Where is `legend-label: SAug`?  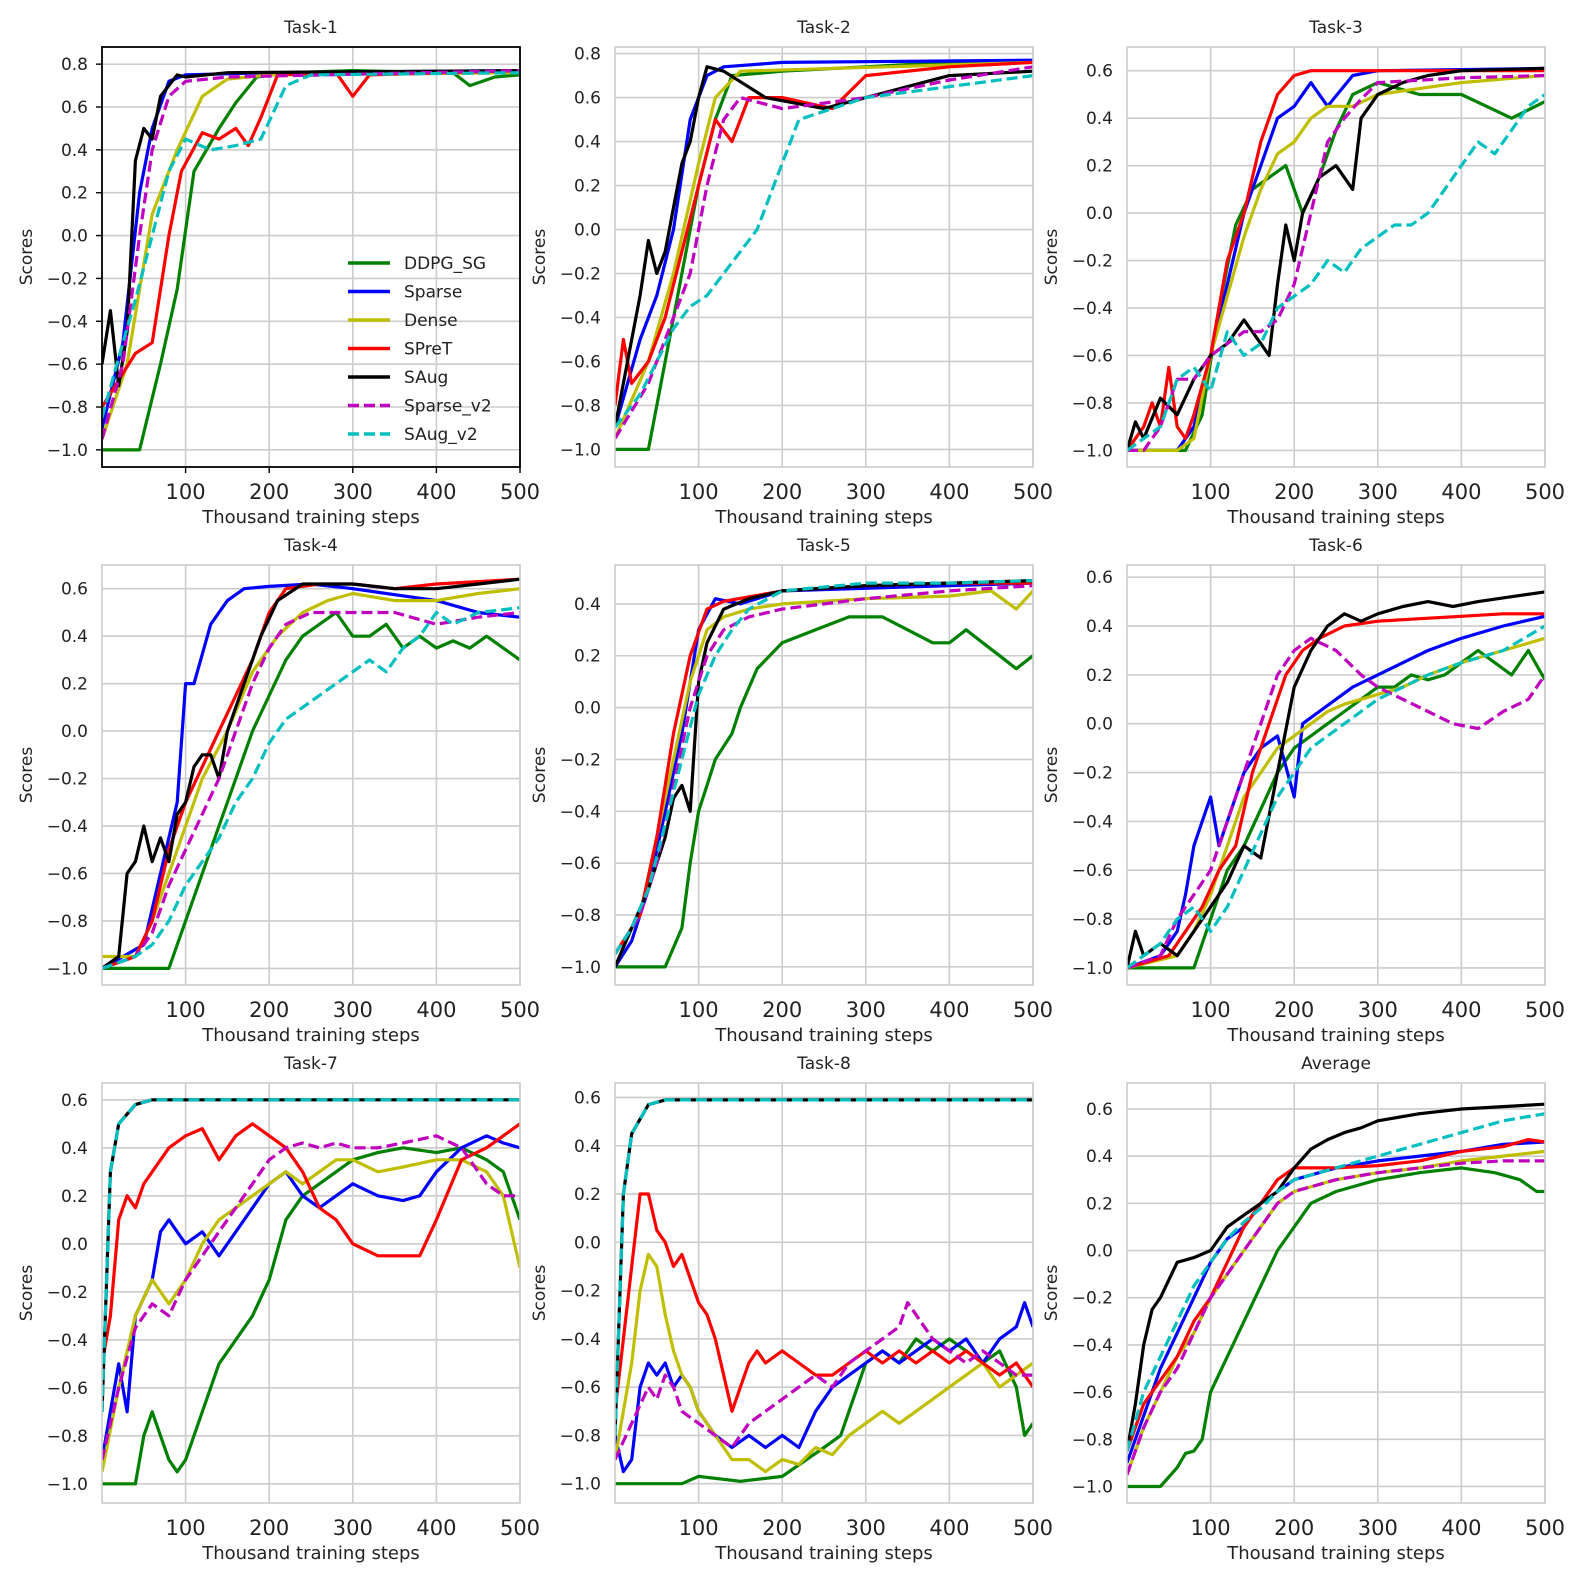 legend-label: SAug is located at coordinates (426, 378).